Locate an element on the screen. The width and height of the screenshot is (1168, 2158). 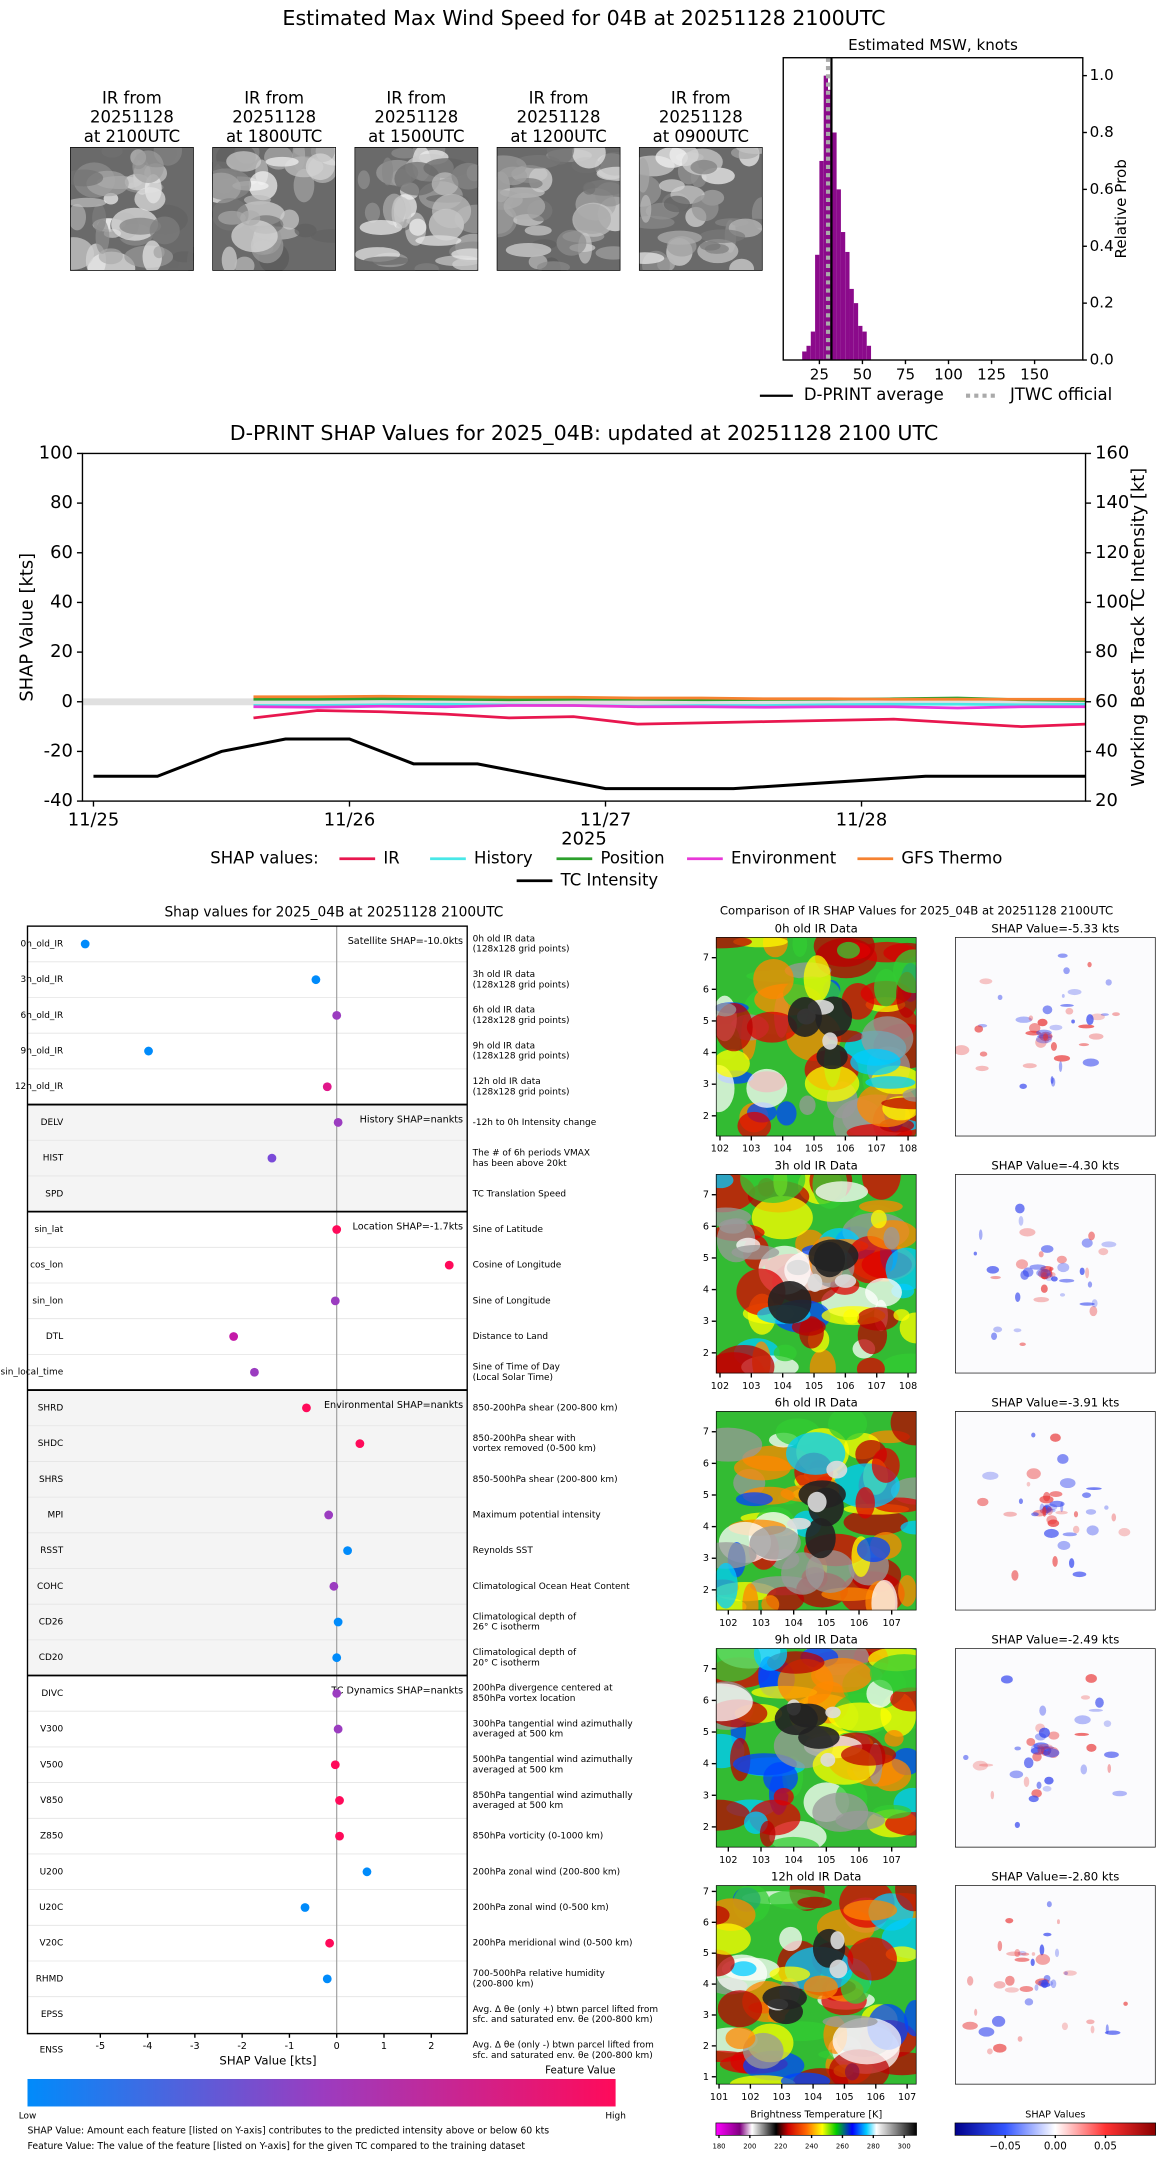
cold-core is located at coordinates (832, 1056).